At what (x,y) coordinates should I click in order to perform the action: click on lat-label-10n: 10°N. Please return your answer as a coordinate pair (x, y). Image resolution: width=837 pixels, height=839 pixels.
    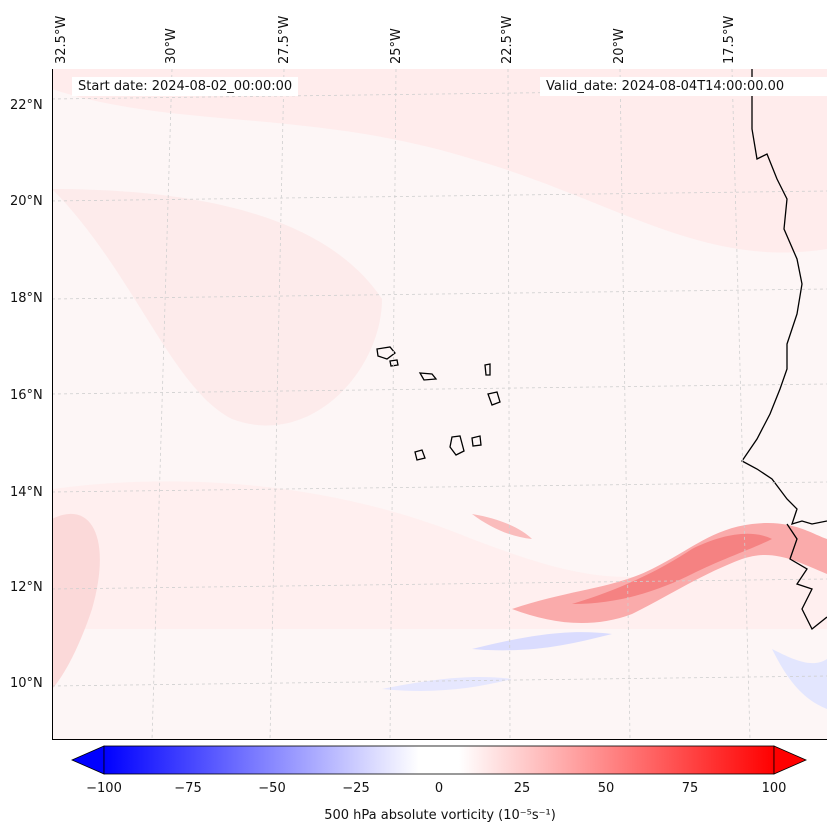
    Looking at the image, I should click on (26, 683).